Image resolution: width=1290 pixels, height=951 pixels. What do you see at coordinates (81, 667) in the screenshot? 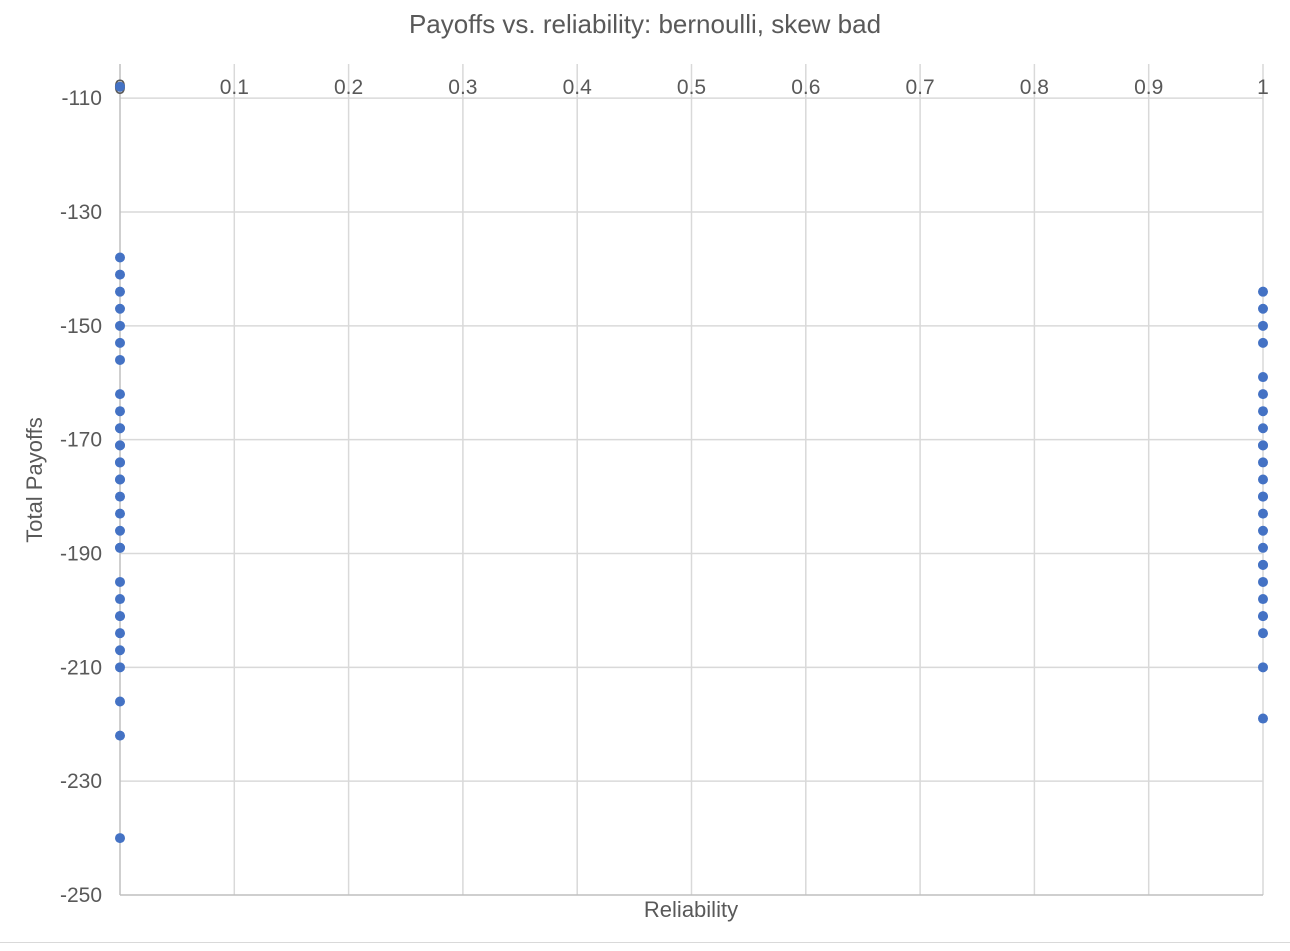
I see `y-tick-label: -210` at bounding box center [81, 667].